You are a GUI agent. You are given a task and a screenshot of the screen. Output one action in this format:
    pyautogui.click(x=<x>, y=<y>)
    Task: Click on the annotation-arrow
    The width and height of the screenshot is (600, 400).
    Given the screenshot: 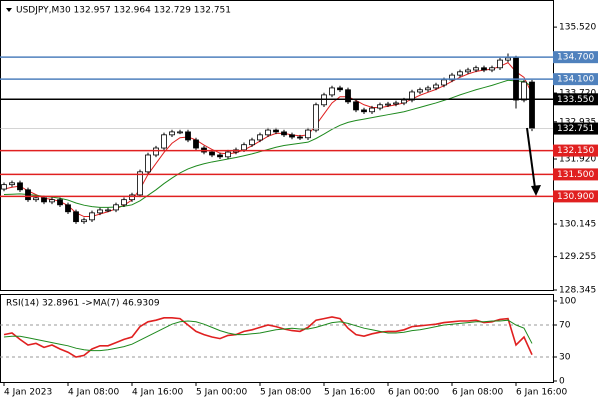 What is the action you would take?
    pyautogui.click(x=533, y=161)
    